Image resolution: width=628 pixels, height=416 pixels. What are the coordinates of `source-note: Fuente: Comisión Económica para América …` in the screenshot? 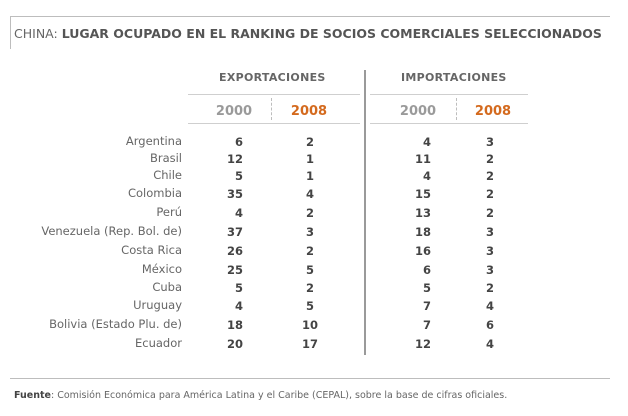 It's located at (260, 395).